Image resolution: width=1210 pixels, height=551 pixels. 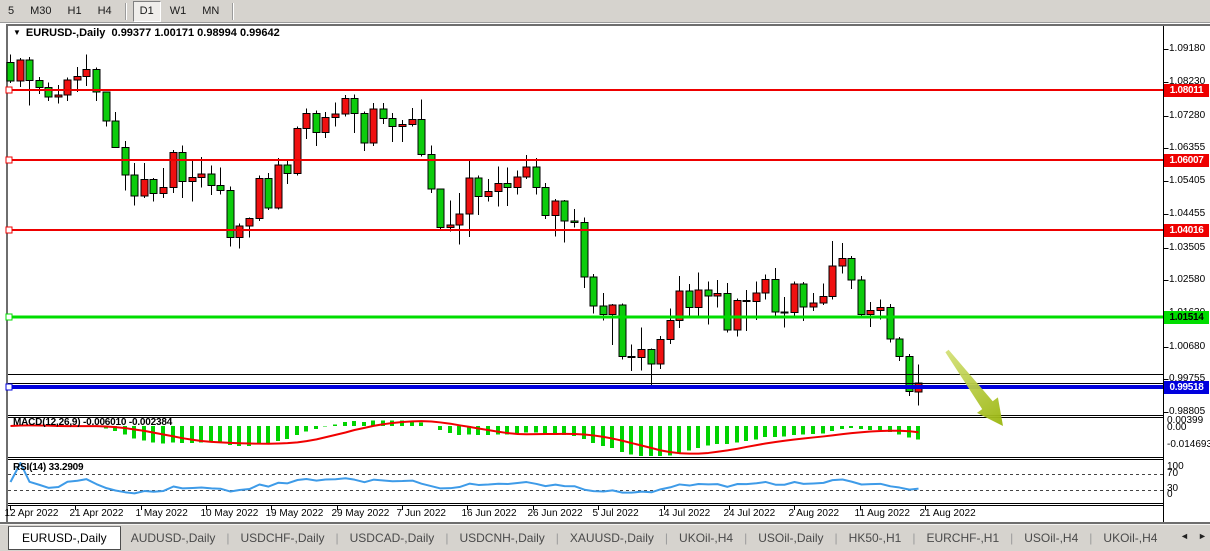 What do you see at coordinates (611, 538) in the screenshot?
I see `chart-tab-xauusd-daily: XAUUSD-,Daily` at bounding box center [611, 538].